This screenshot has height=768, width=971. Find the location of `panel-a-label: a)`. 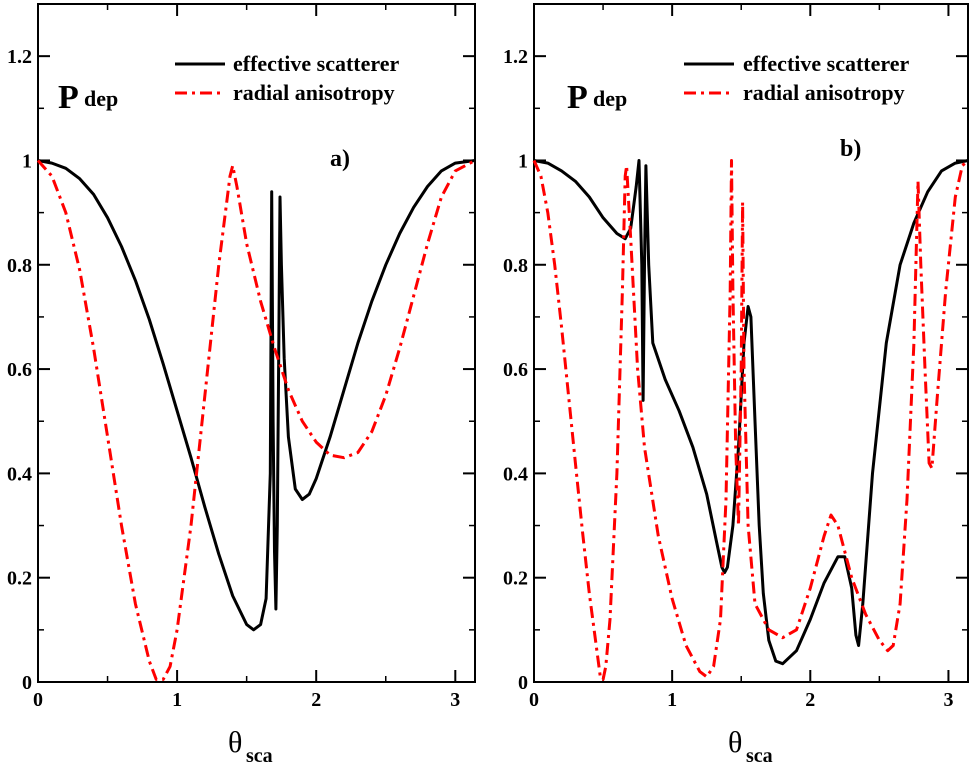

panel-a-label: a) is located at coordinates (340, 159).